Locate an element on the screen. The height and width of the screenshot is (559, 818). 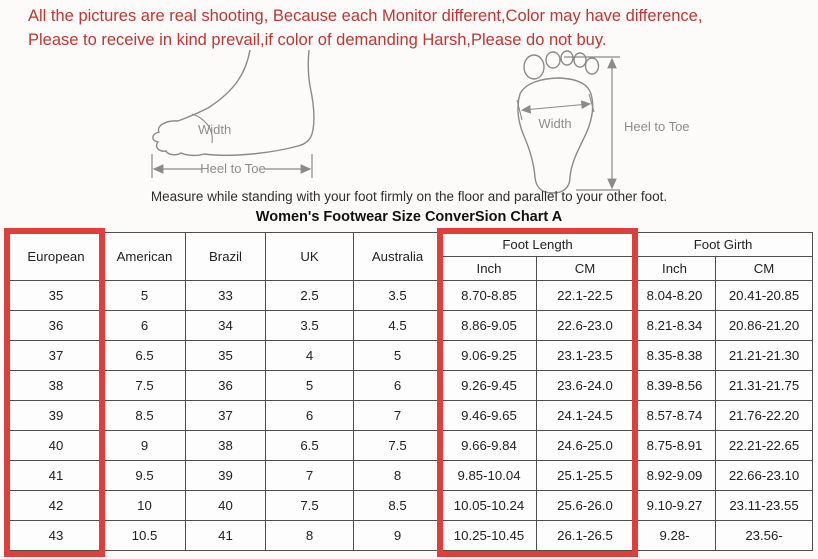
col-header-brazil: Brazil is located at coordinates (225, 256).